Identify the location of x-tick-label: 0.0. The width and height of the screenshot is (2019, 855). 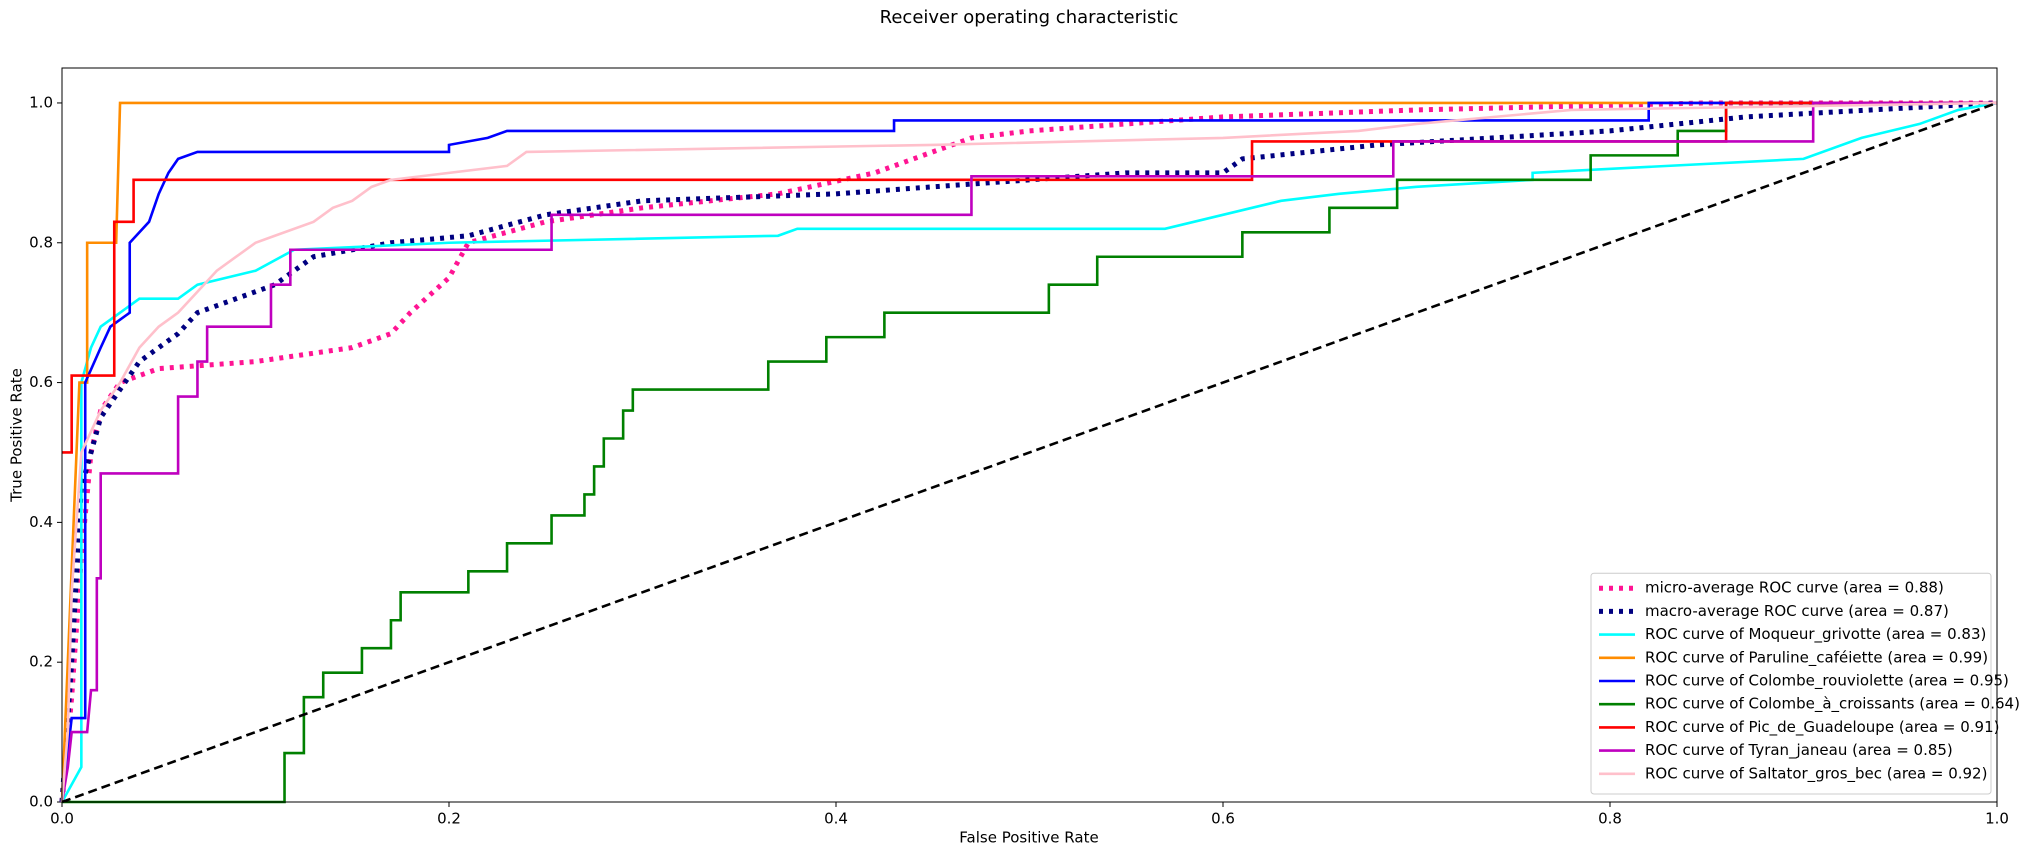
(62, 819).